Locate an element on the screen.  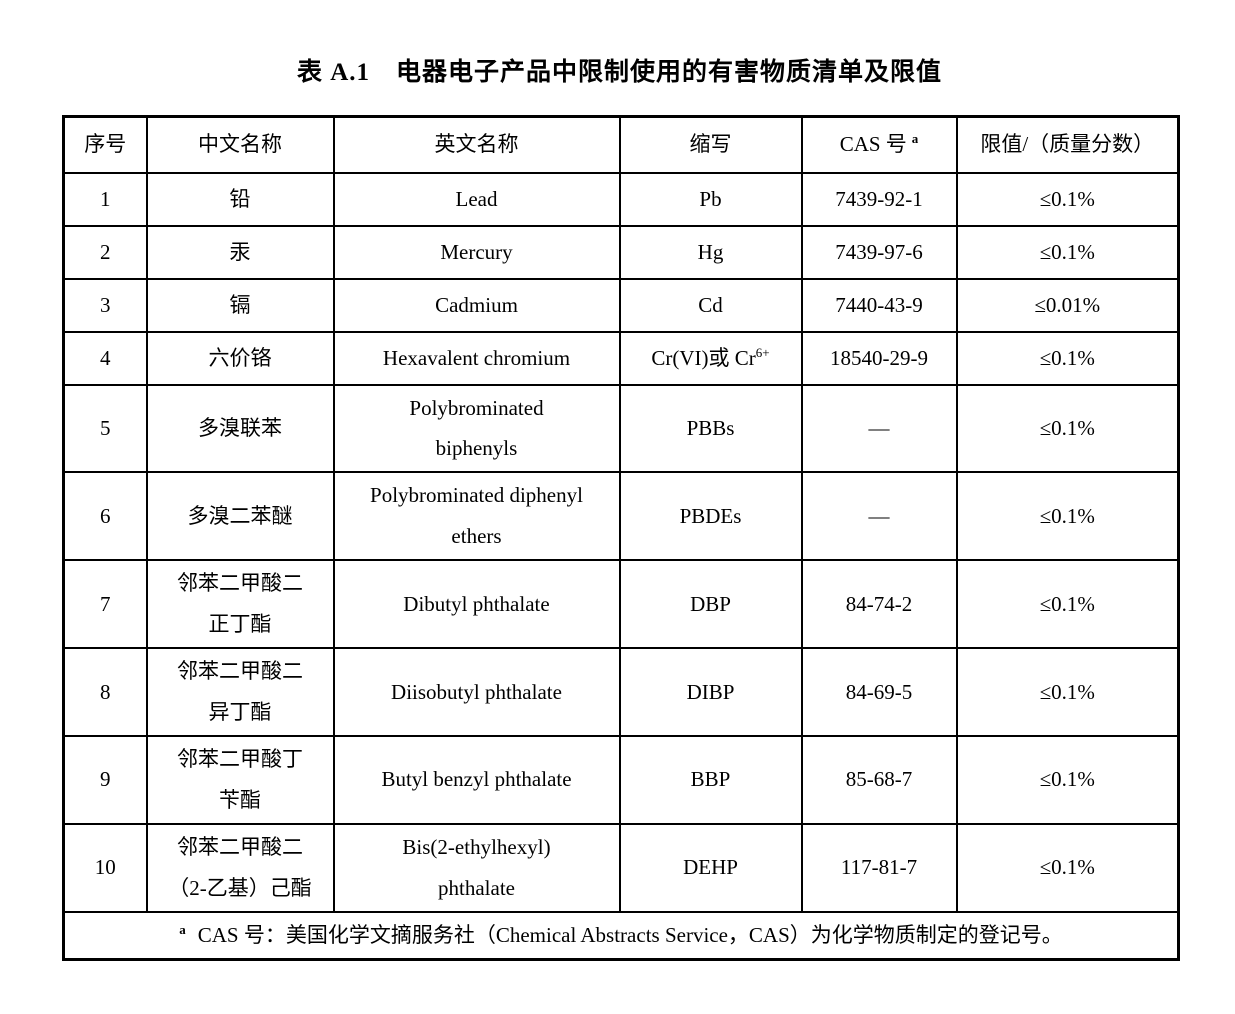
cell-chinese-name: 多溴二苯醚 is located at coordinates (240, 516).